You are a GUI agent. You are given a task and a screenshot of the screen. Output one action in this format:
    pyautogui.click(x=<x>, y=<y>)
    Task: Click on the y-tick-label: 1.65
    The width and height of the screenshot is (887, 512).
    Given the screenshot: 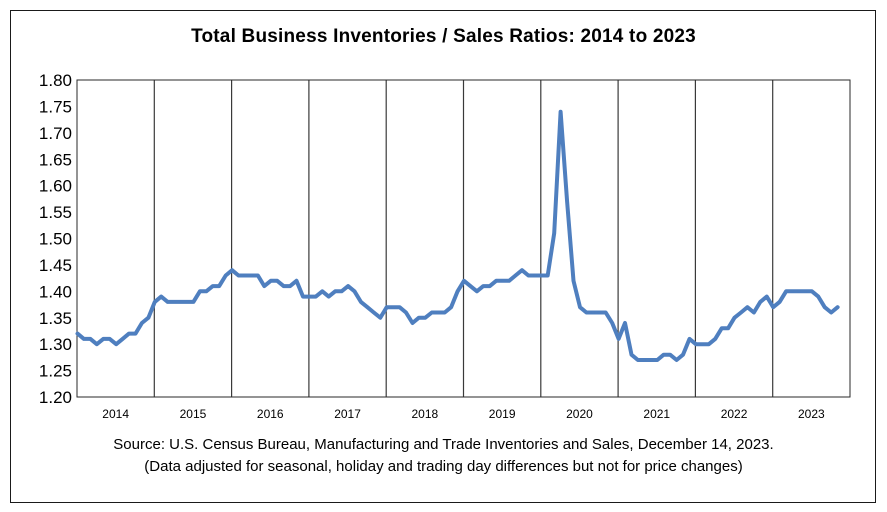 What is the action you would take?
    pyautogui.click(x=55, y=159)
    